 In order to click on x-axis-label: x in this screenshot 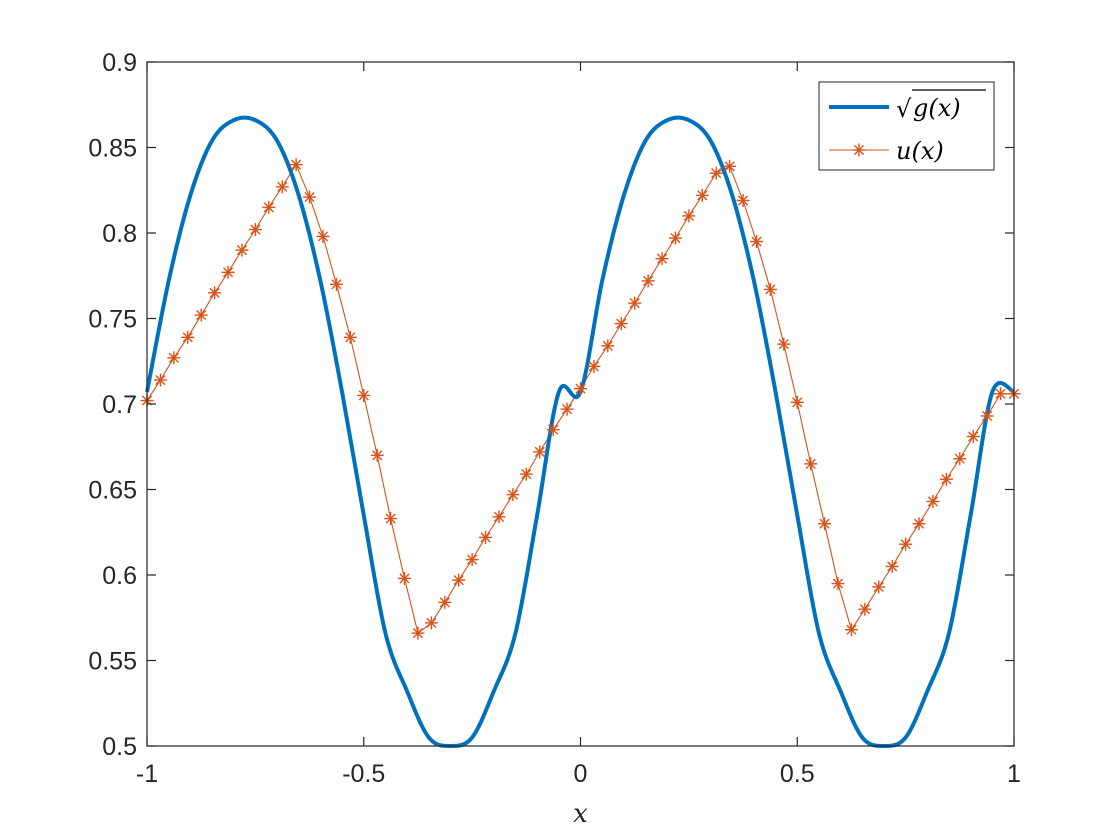, I will do `click(580, 814)`.